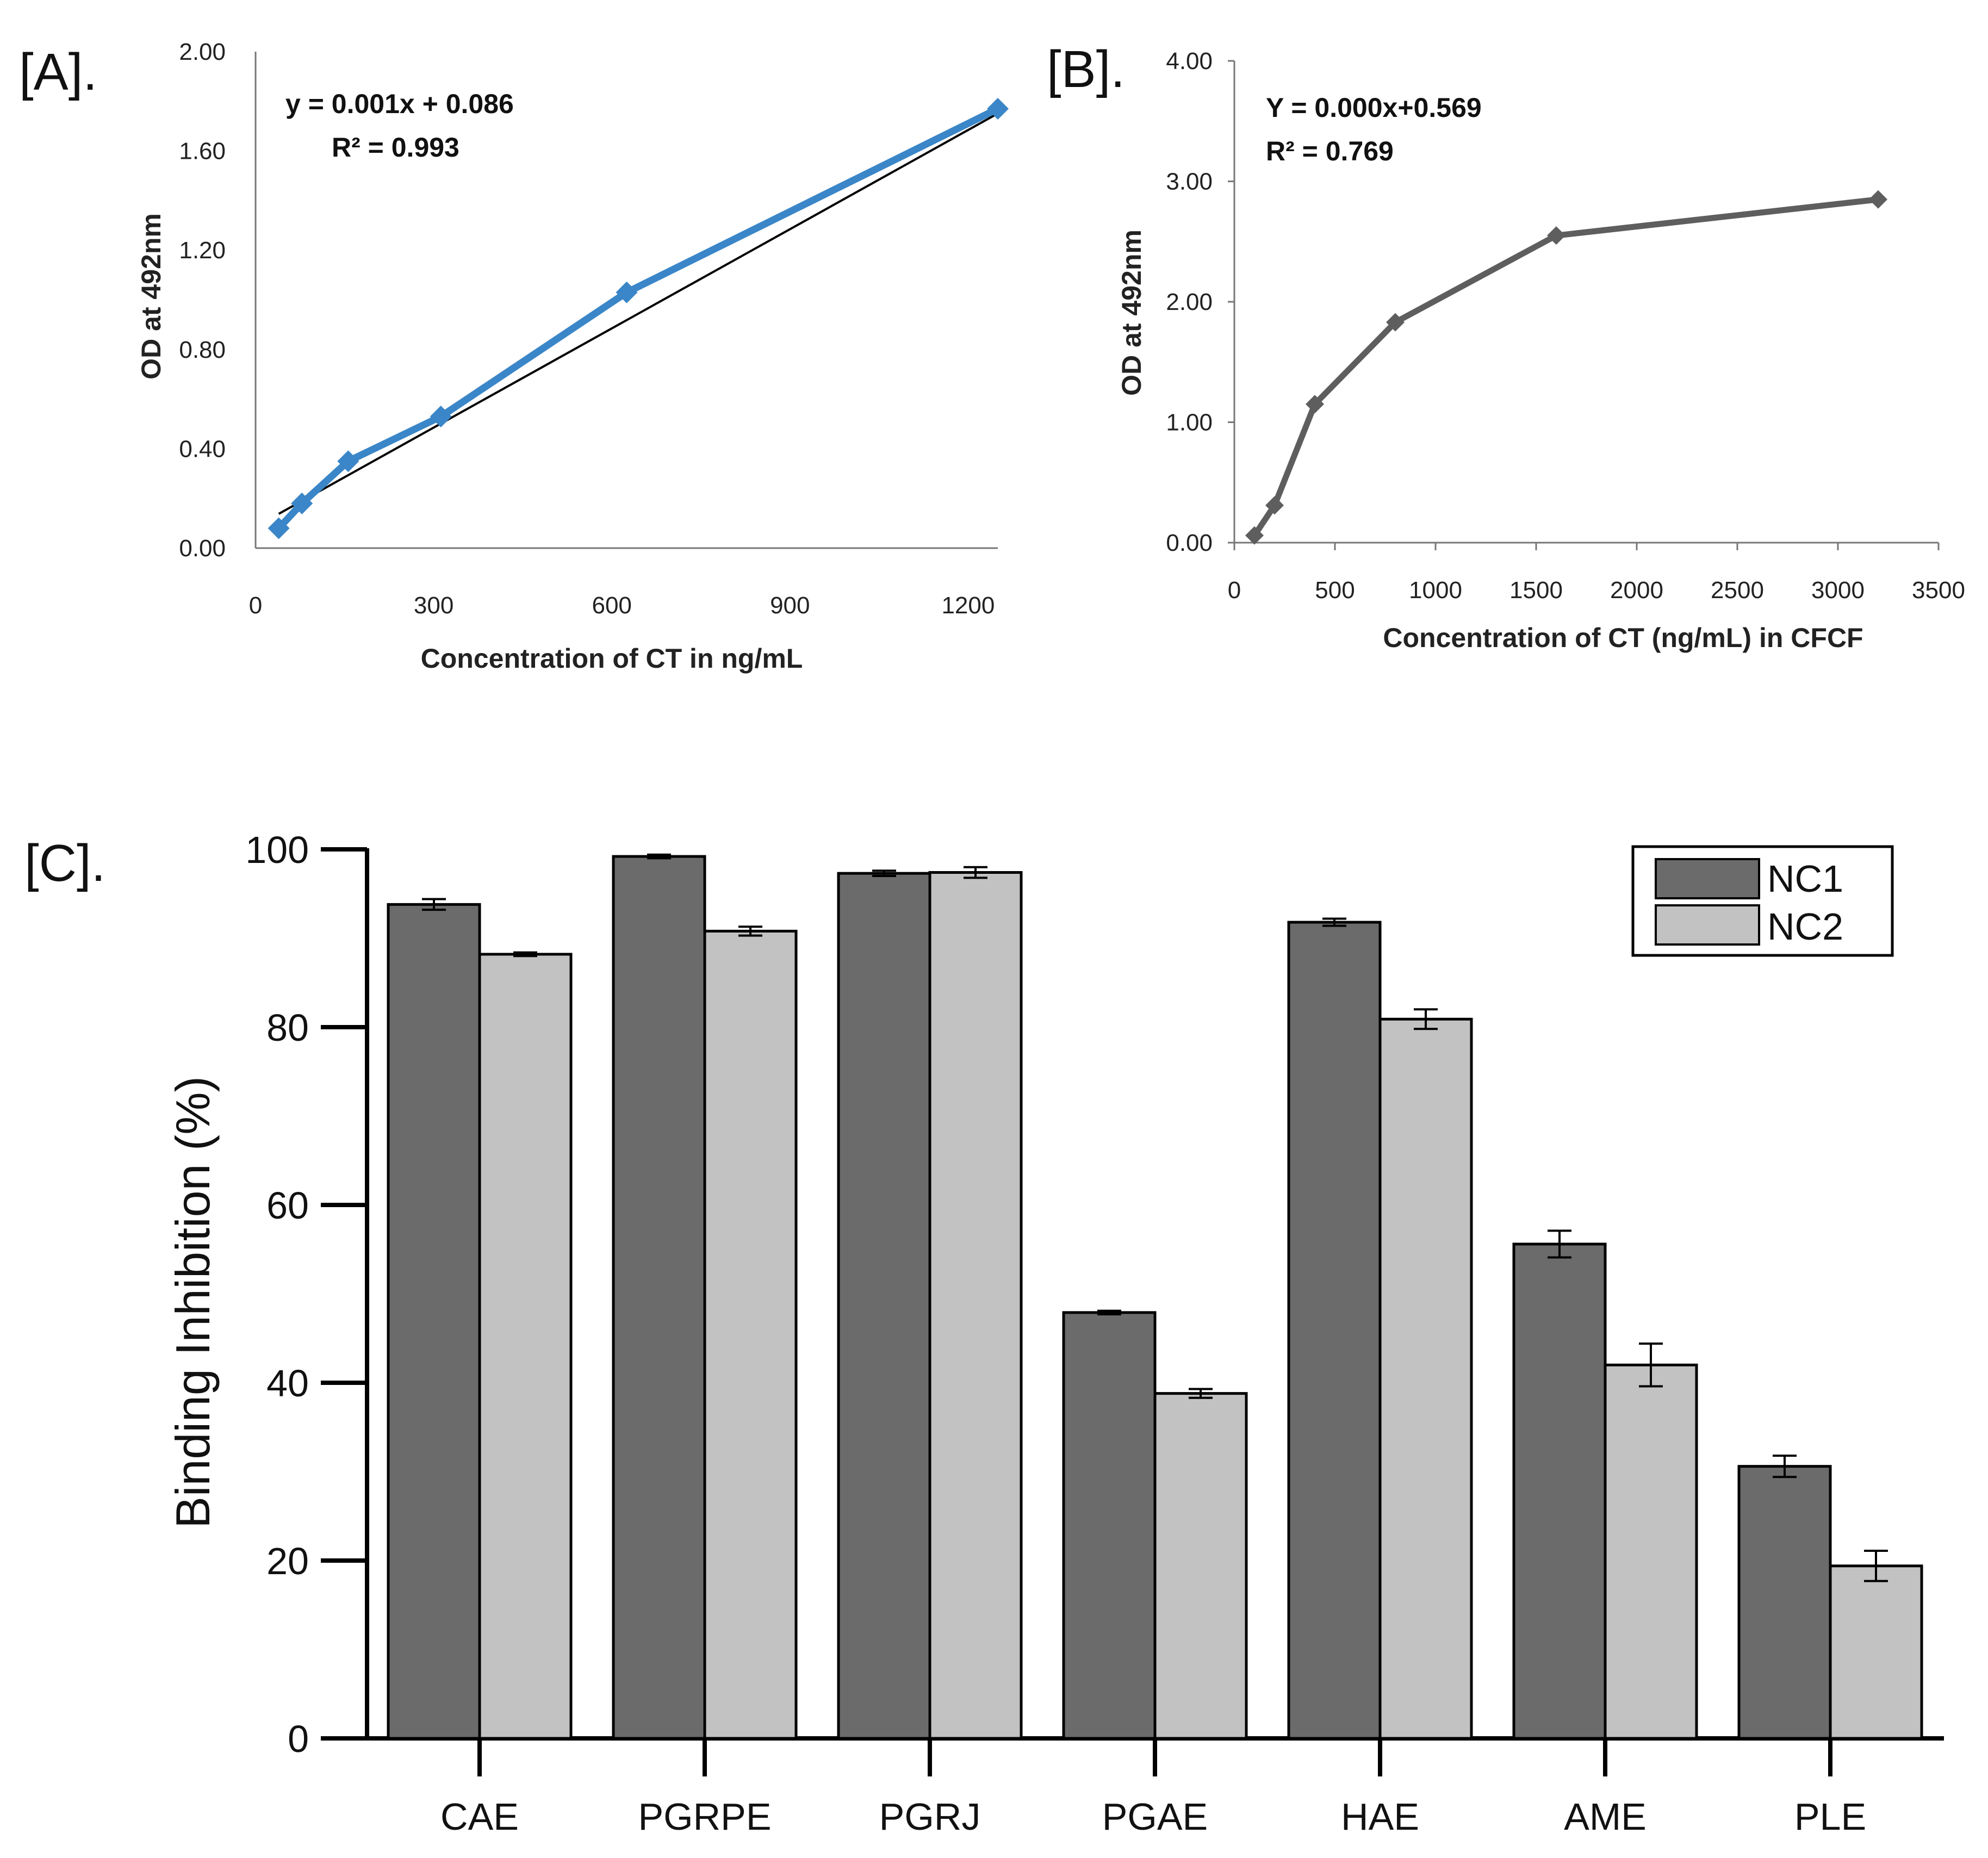 The height and width of the screenshot is (1858, 1988). I want to click on chart-c-x-tick-label: PGRPE, so click(704, 1817).